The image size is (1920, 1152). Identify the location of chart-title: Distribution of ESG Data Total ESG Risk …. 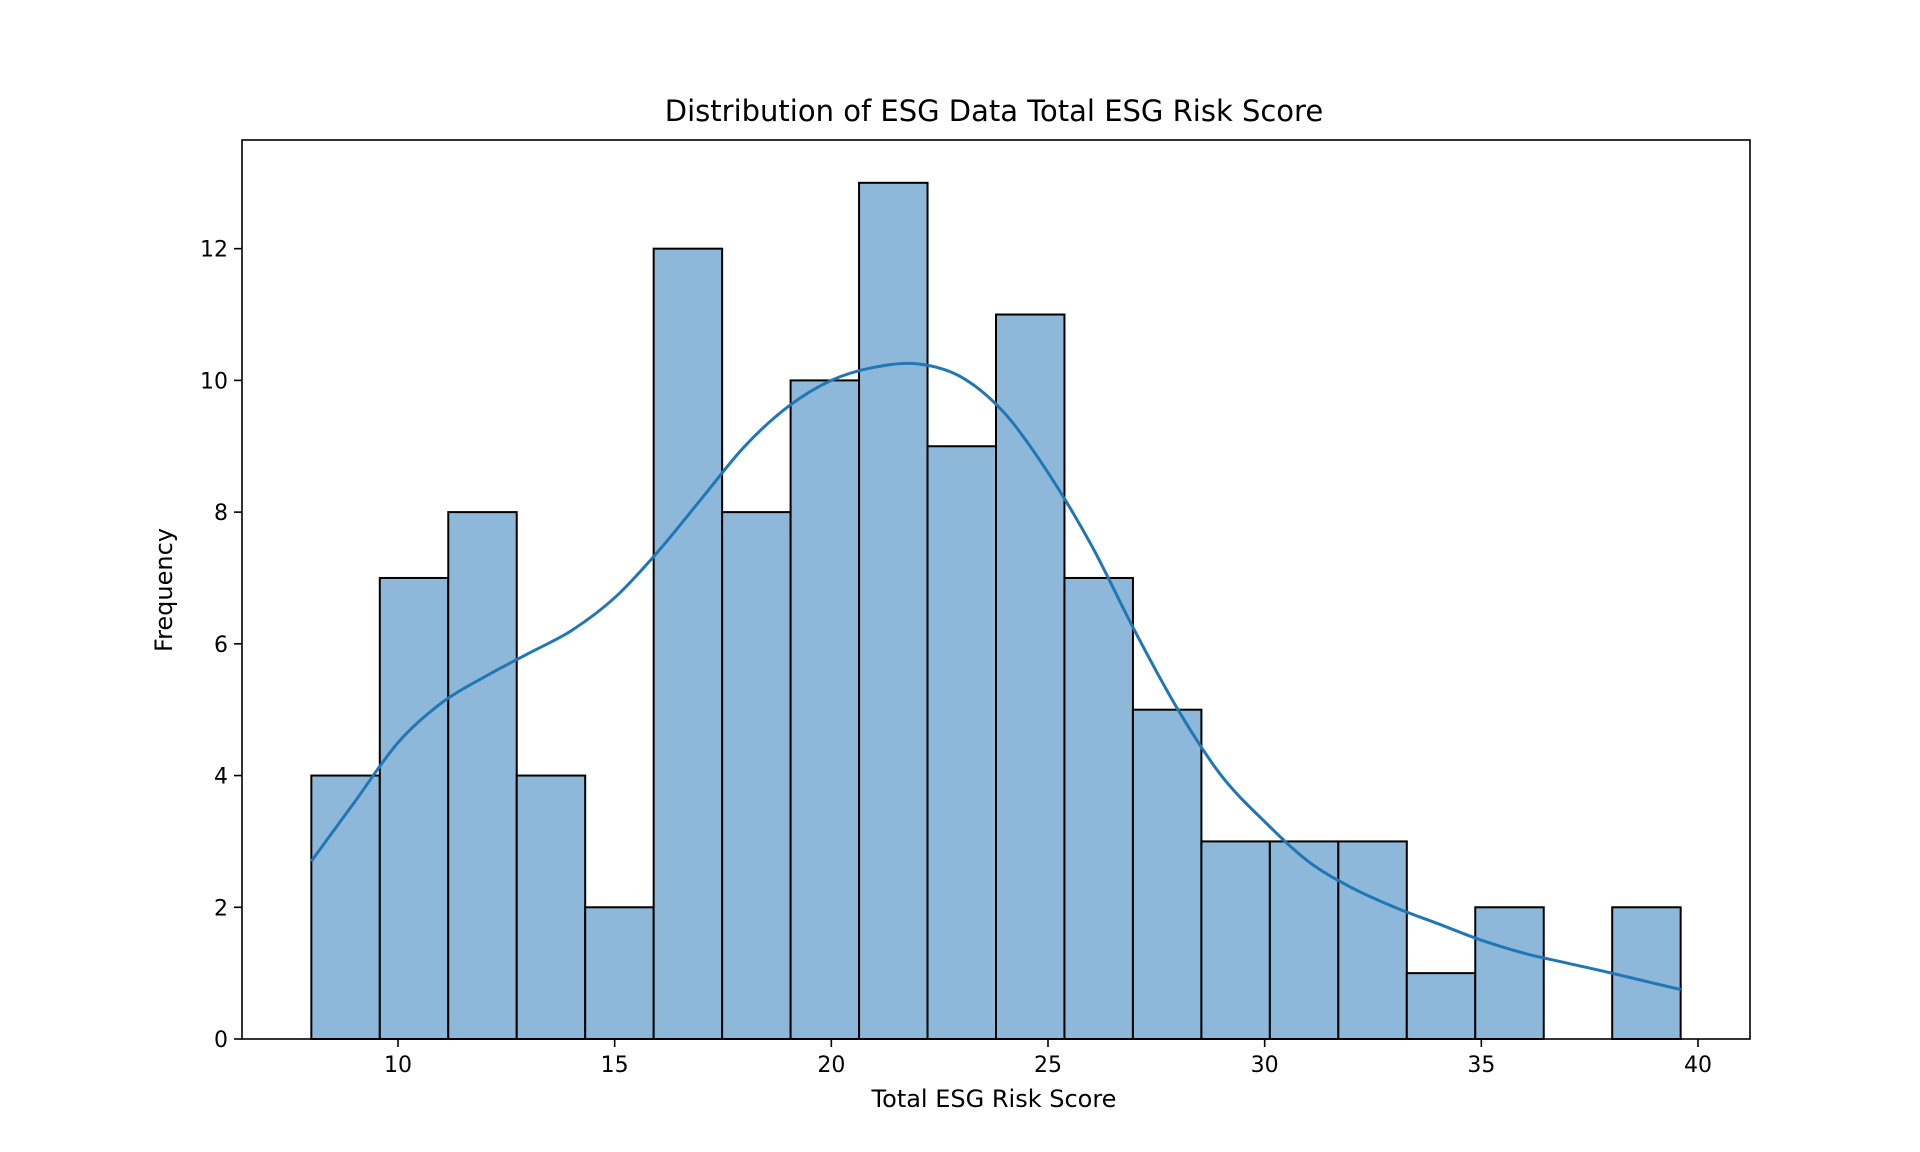
(994, 111).